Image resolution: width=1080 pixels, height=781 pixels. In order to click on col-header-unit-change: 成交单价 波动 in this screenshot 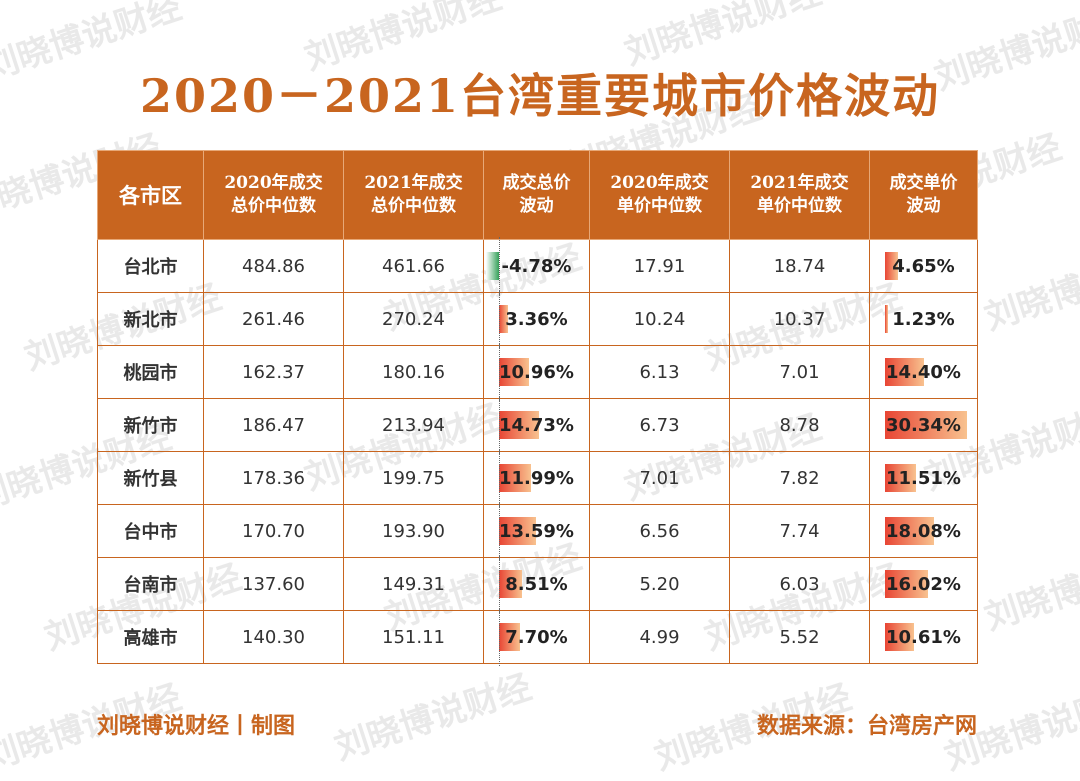, I will do `click(923, 195)`.